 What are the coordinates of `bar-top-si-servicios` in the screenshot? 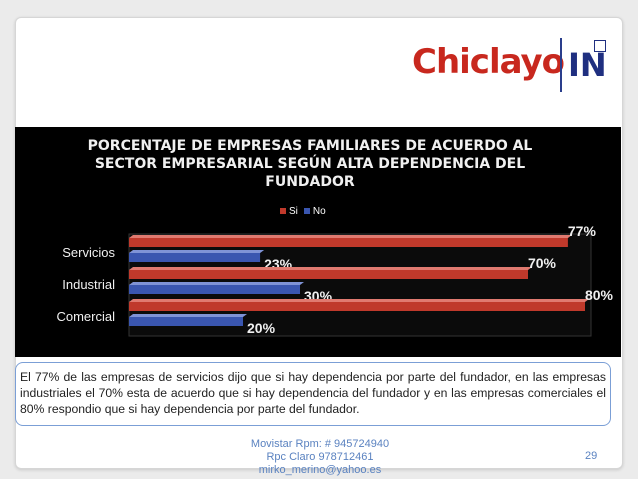 It's located at (350, 236).